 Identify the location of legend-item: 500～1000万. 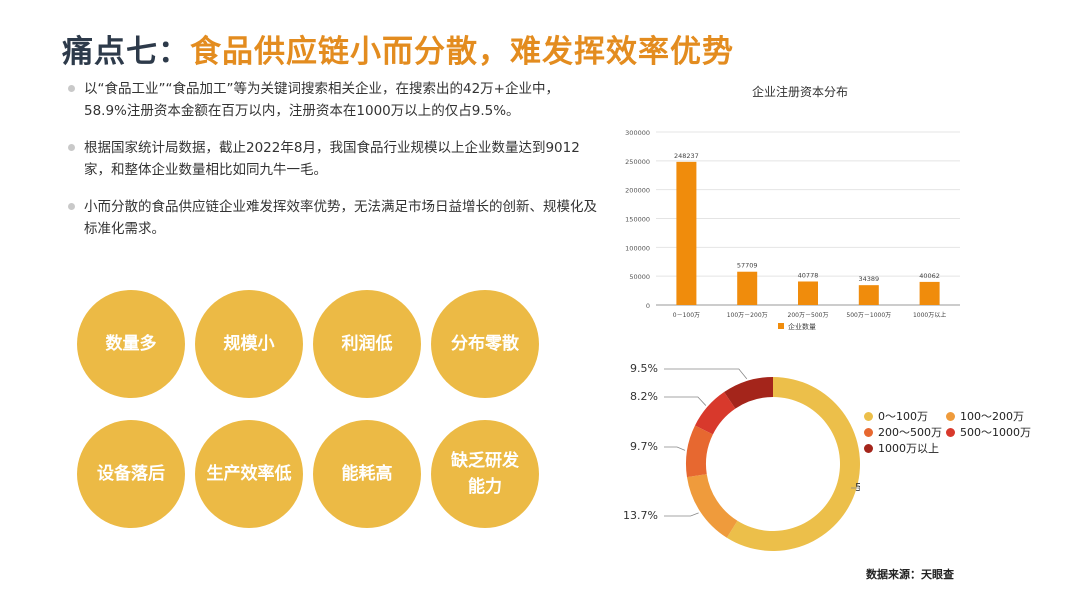
(988, 432).